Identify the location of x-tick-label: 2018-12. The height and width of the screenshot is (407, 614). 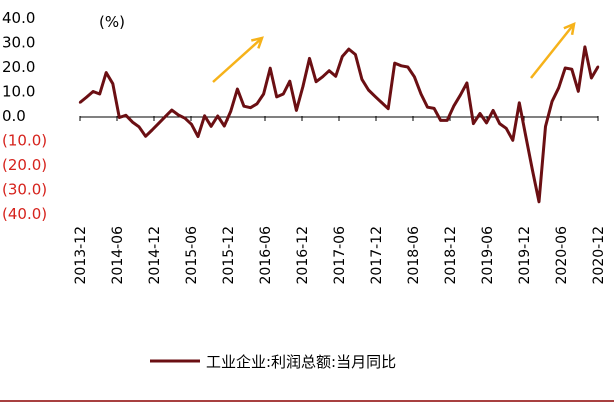
(451, 255).